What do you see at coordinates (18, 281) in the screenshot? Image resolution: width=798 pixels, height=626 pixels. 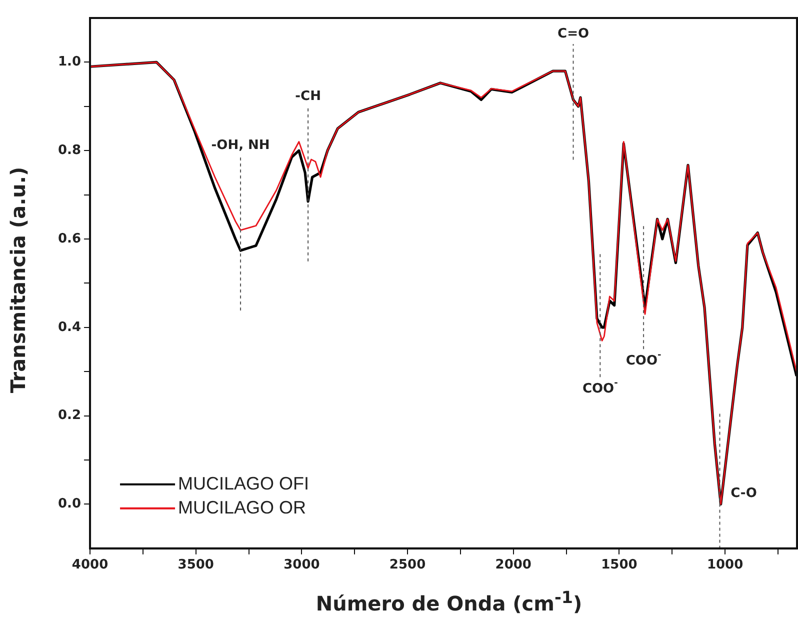 I see `y-axis-title: Transmitancia (a.u.)` at bounding box center [18, 281].